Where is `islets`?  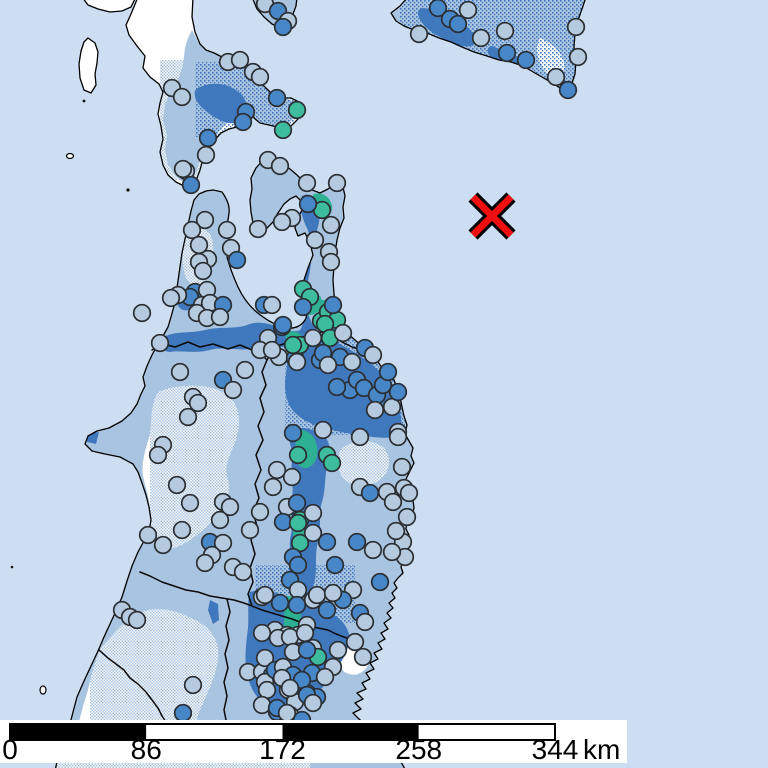 islets is located at coordinates (70, 397).